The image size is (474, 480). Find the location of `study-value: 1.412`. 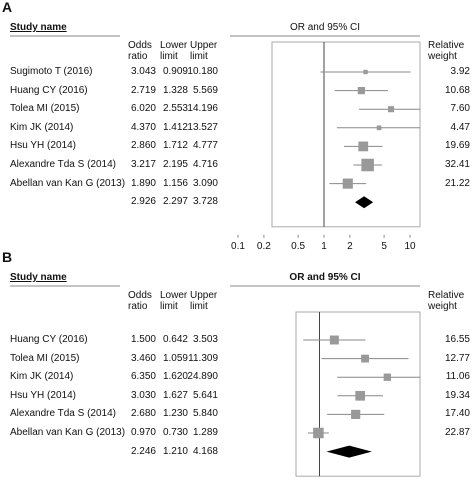

study-value: 1.412 is located at coordinates (175, 127).